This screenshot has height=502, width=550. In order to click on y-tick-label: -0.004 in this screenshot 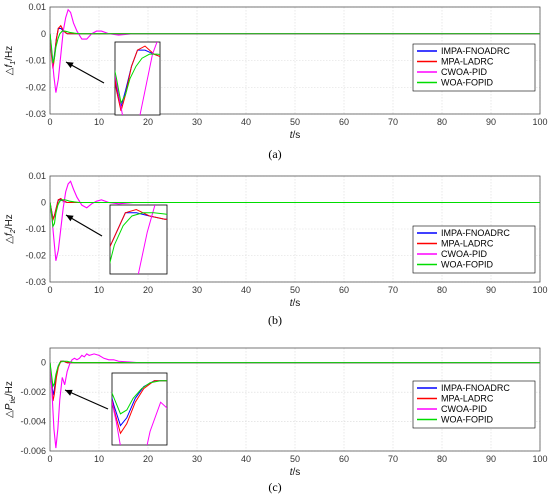, I will do `click(33, 422)`.